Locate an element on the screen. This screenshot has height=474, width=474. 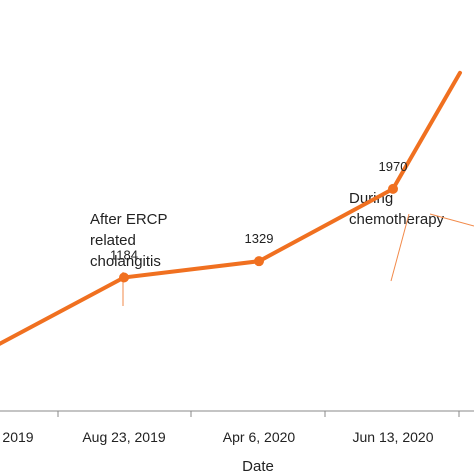
annotation-text: chemotherapy is located at coordinates (397, 219).